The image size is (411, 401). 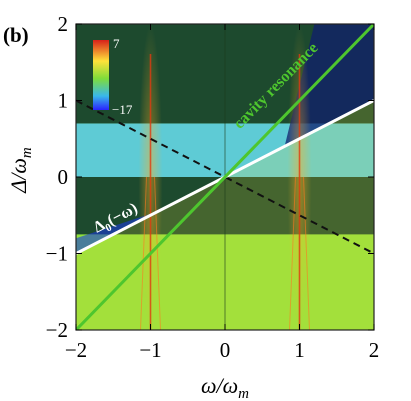 I want to click on y-axis-label-main: Δ/ω, so click(x=18, y=176).